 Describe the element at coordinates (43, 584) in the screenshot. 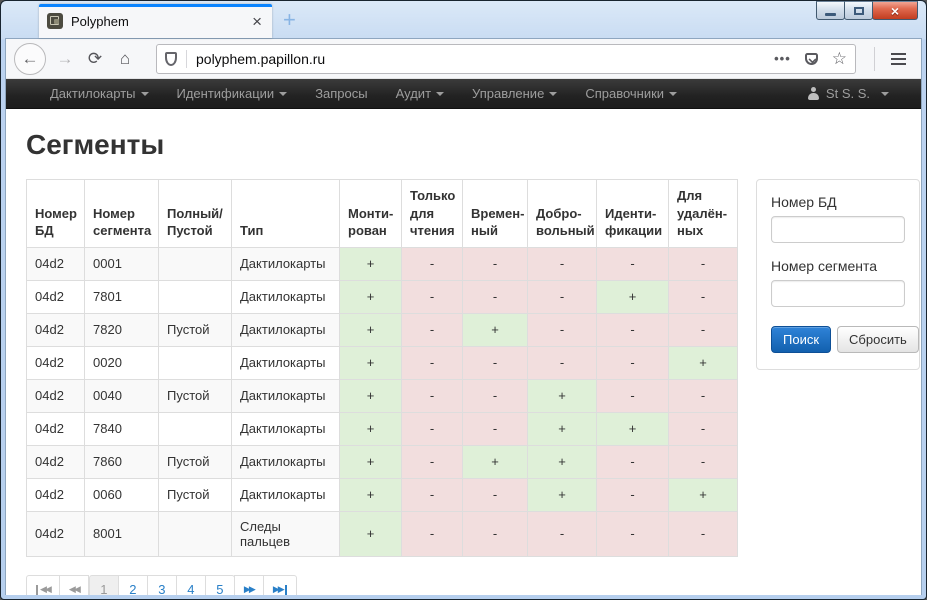

I see `first-page-icon: ◀◀` at that location.